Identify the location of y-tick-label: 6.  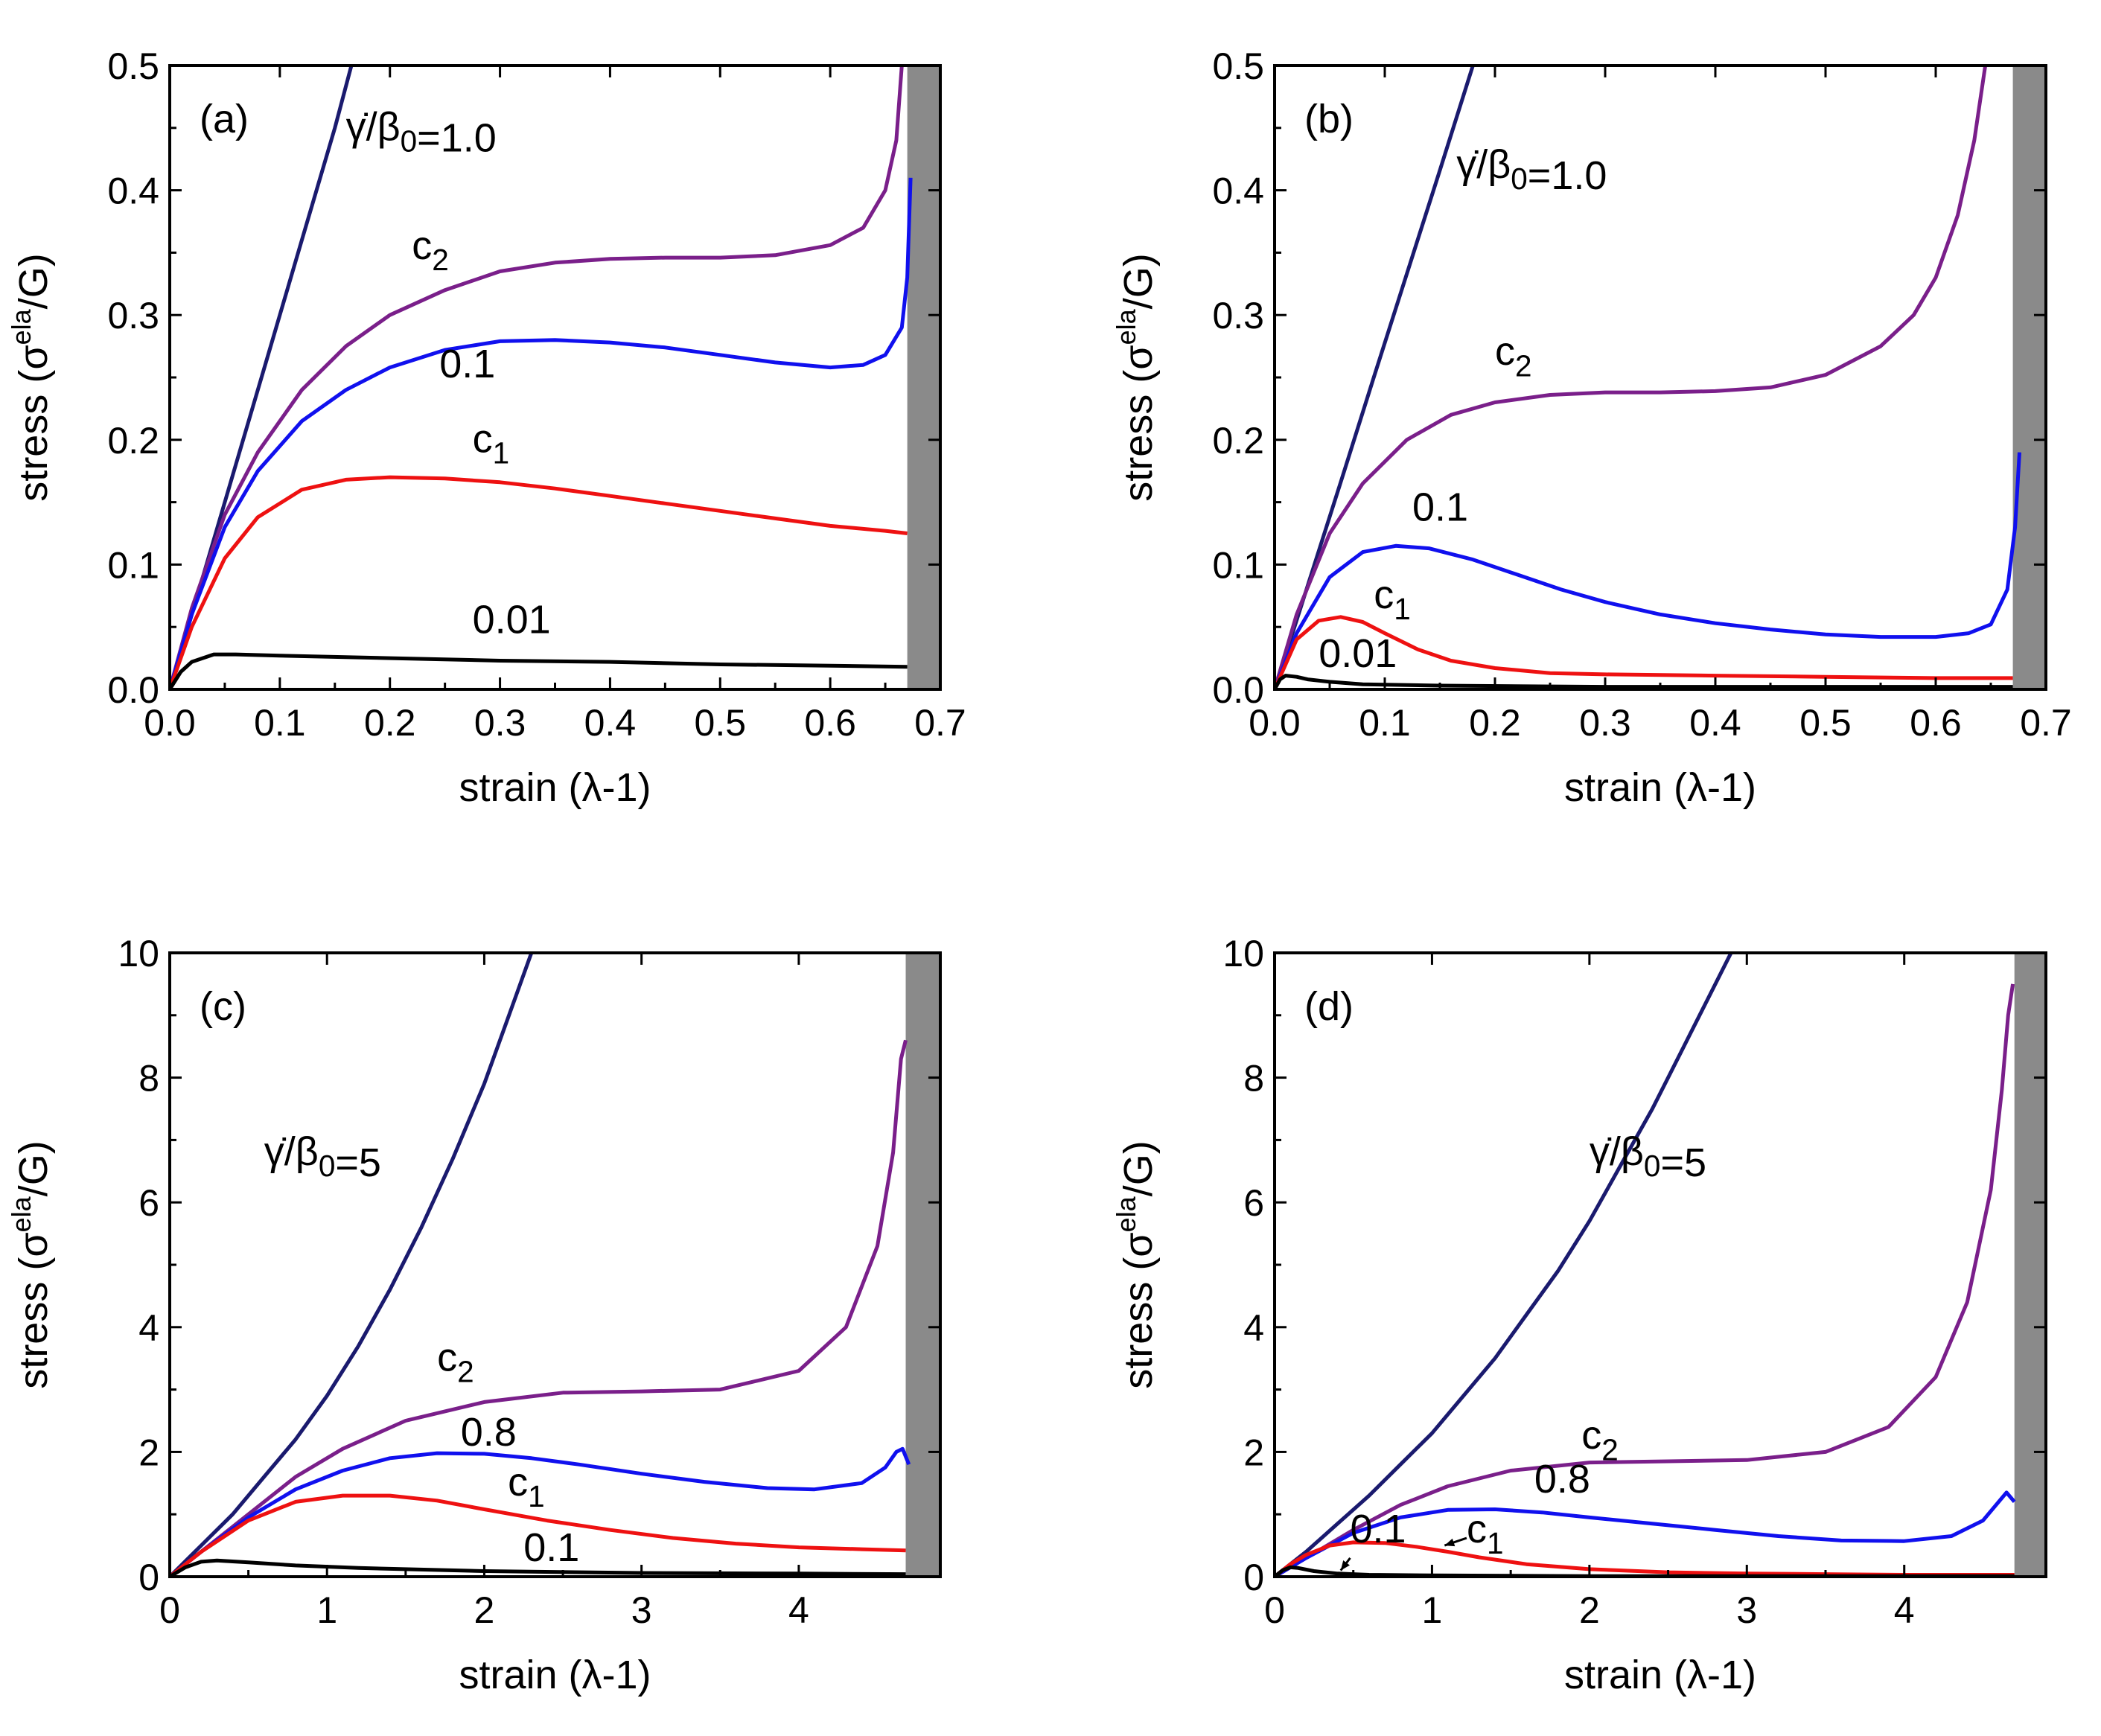
(148, 1203).